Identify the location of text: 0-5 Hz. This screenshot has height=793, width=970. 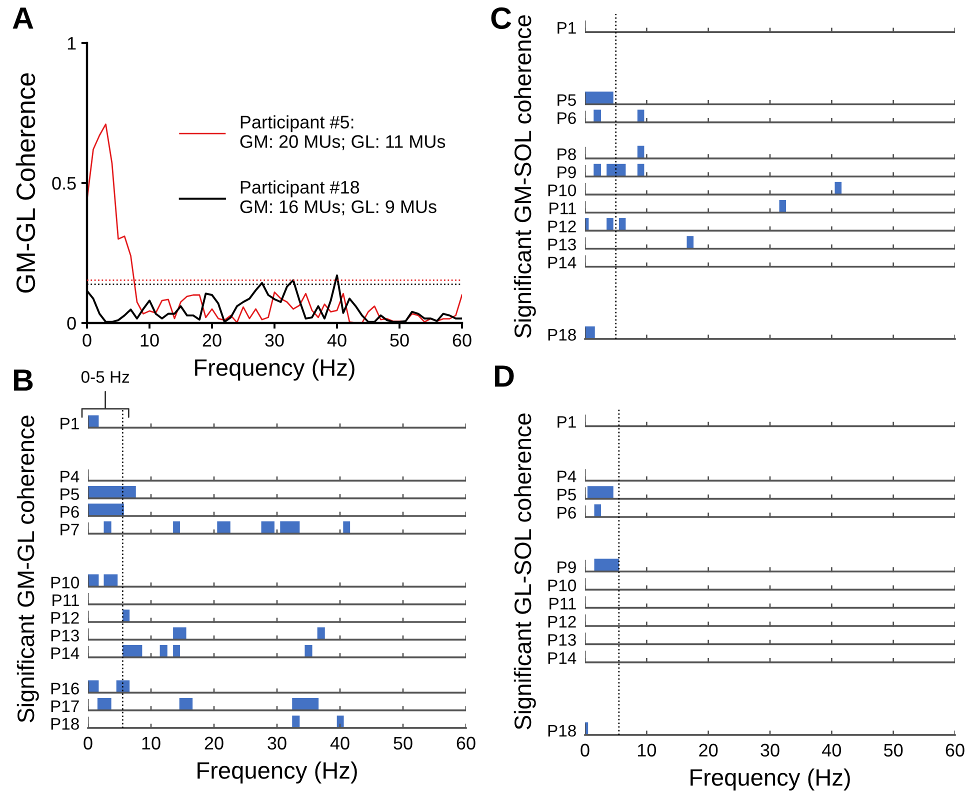
(105, 377).